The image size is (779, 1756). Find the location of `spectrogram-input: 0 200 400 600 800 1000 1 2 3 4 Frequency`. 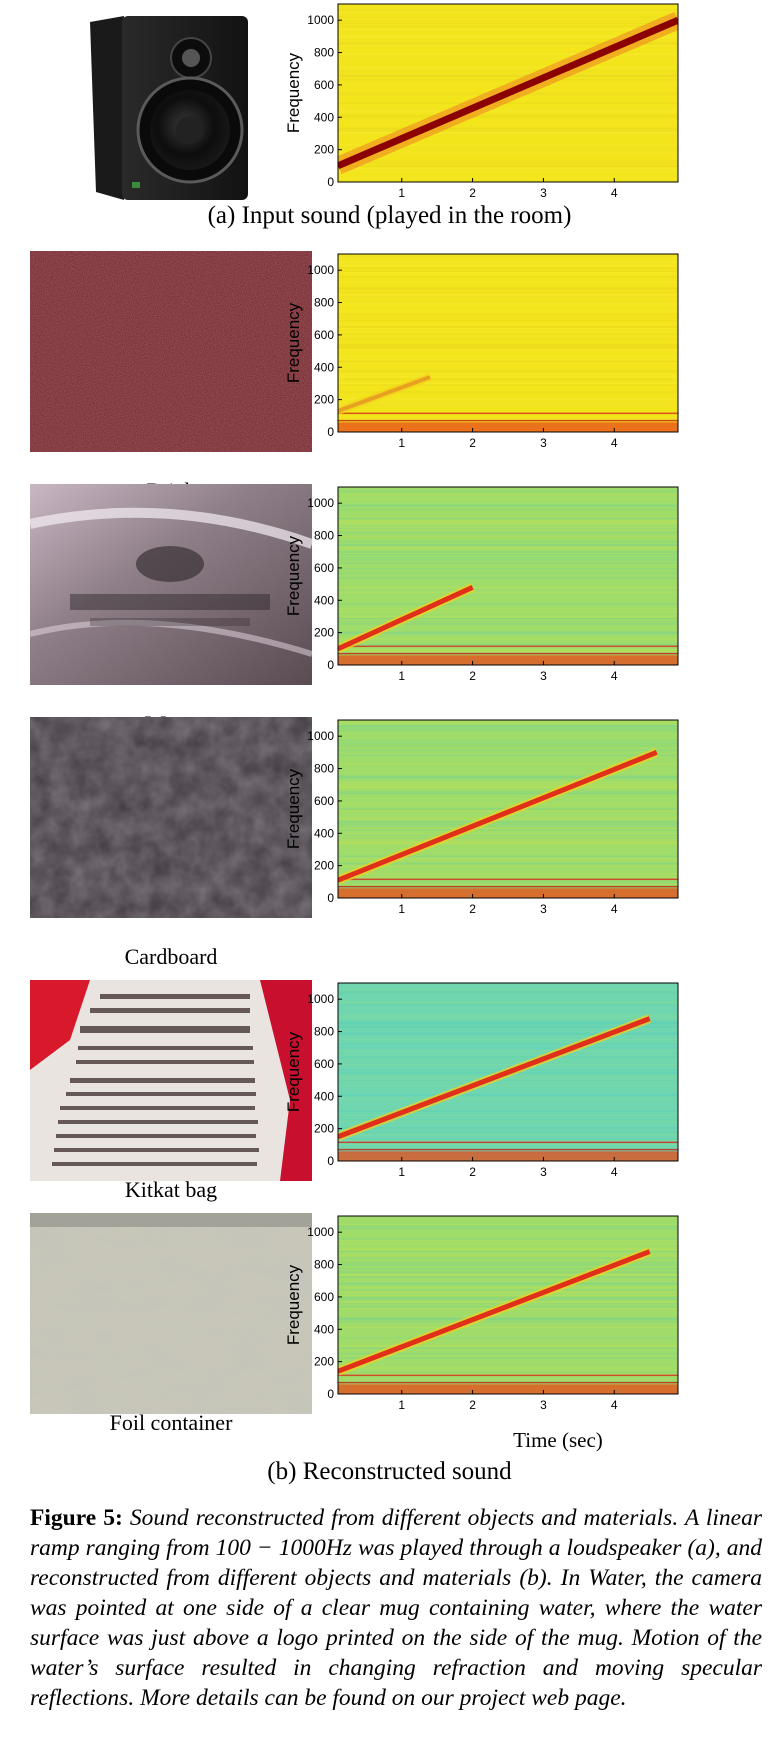

spectrogram-input: 0 200 400 600 800 1000 1 2 3 4 Frequency is located at coordinates (482, 101).